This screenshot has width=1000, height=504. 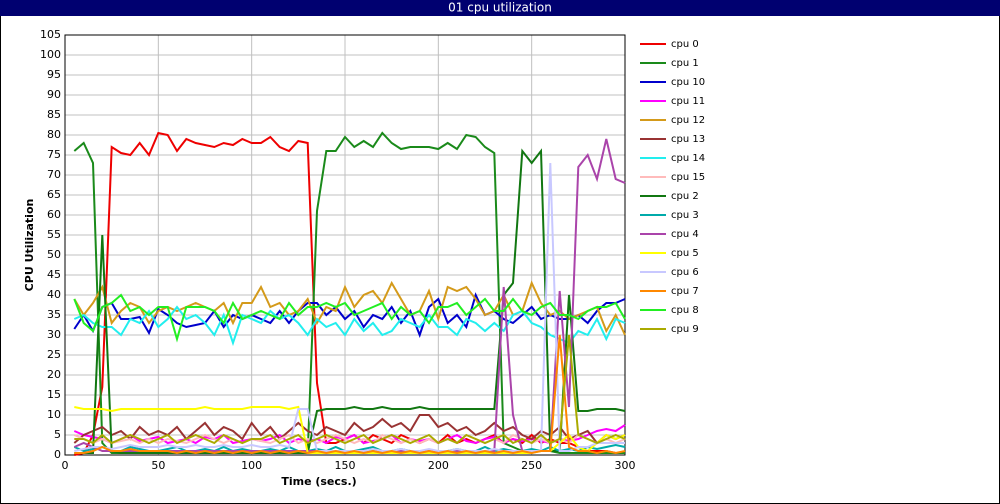 I want to click on legend-label: cpu 14, so click(x=688, y=158).